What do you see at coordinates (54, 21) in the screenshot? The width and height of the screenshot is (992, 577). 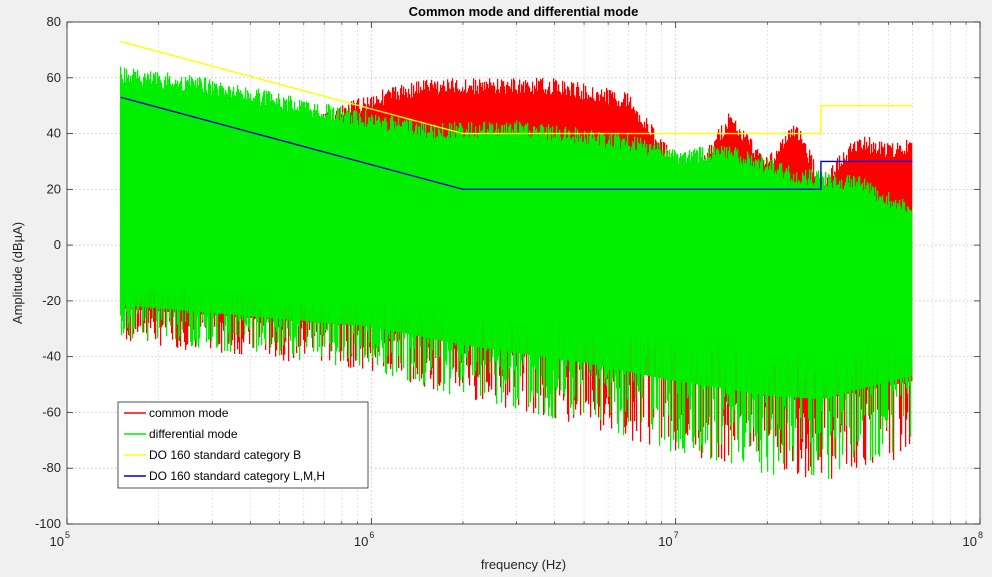 I see `y-tick-label: 80` at bounding box center [54, 21].